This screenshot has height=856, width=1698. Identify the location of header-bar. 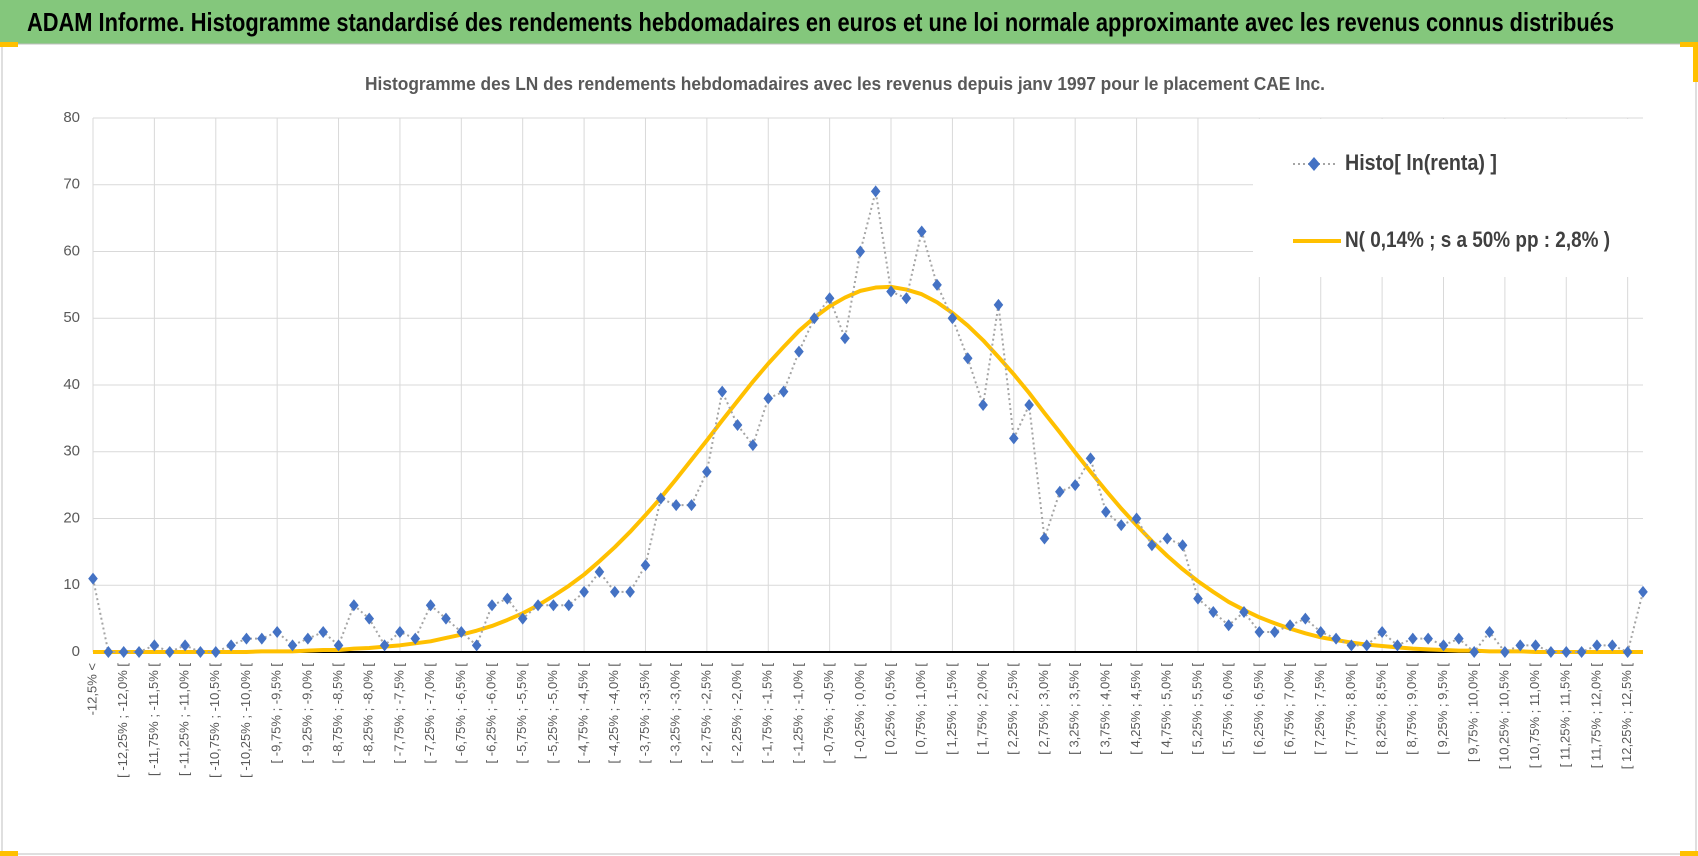
(849, 22).